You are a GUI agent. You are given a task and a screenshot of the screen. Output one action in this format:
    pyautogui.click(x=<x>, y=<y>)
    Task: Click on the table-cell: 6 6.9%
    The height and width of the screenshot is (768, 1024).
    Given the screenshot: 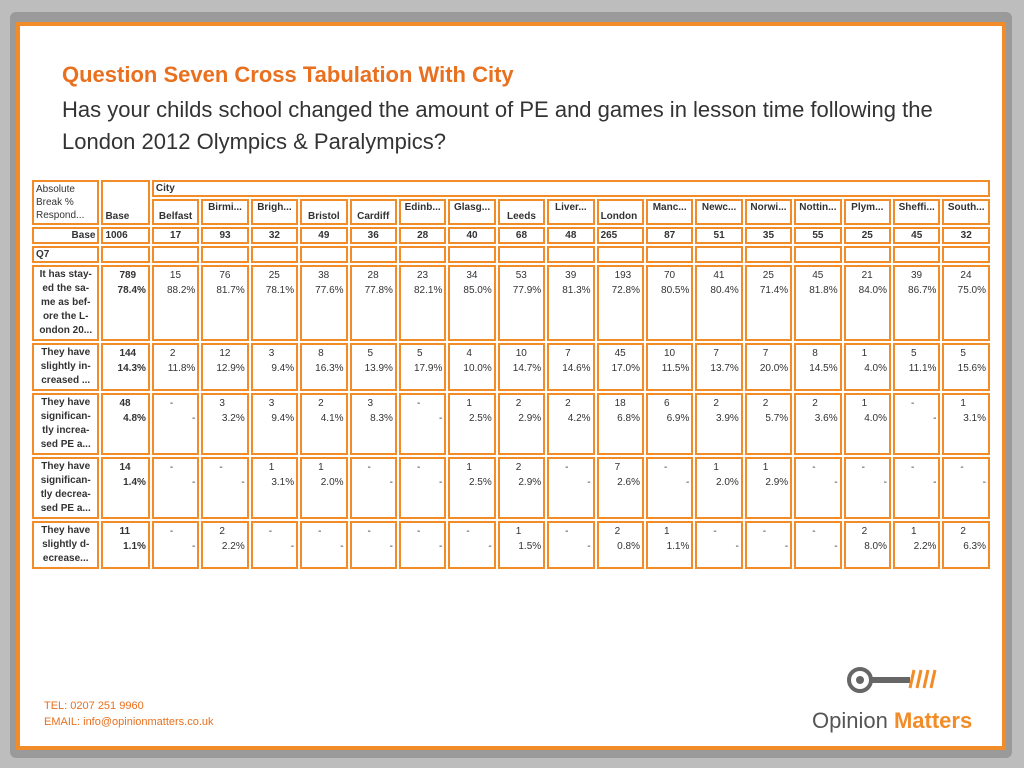 What is the action you would take?
    pyautogui.click(x=669, y=424)
    